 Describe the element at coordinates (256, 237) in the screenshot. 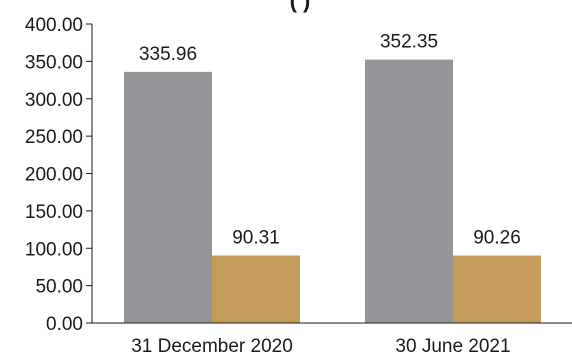

I see `data-label: 90.31` at that location.